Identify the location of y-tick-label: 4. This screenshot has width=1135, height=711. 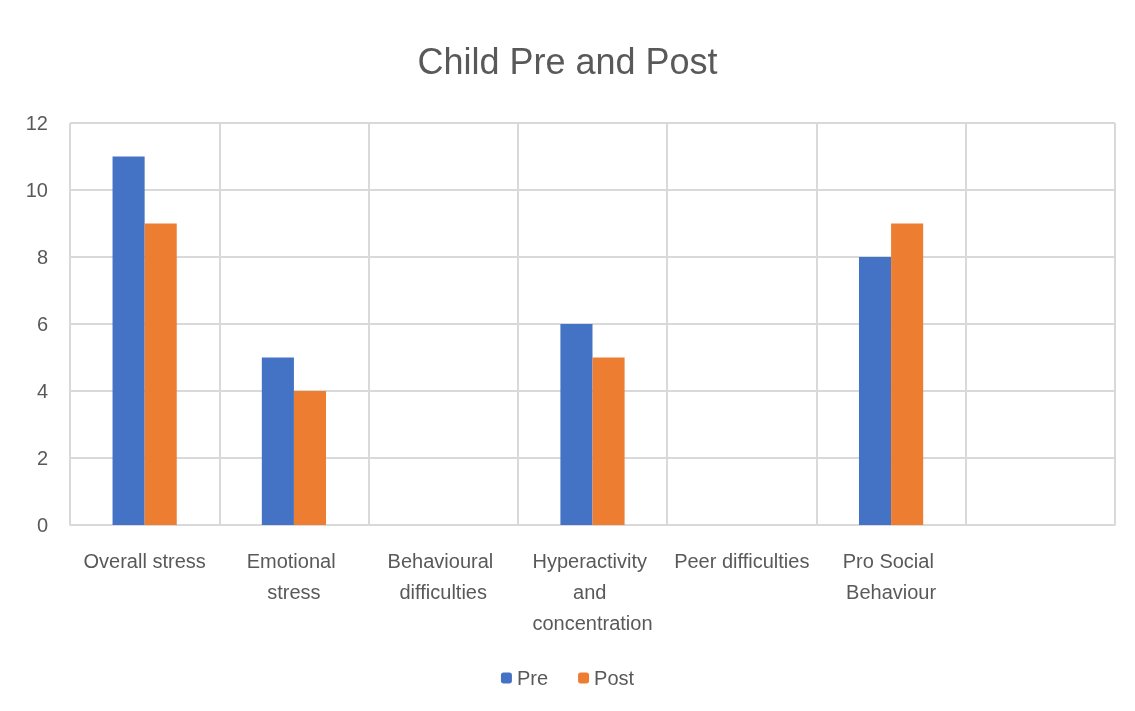
(42, 391).